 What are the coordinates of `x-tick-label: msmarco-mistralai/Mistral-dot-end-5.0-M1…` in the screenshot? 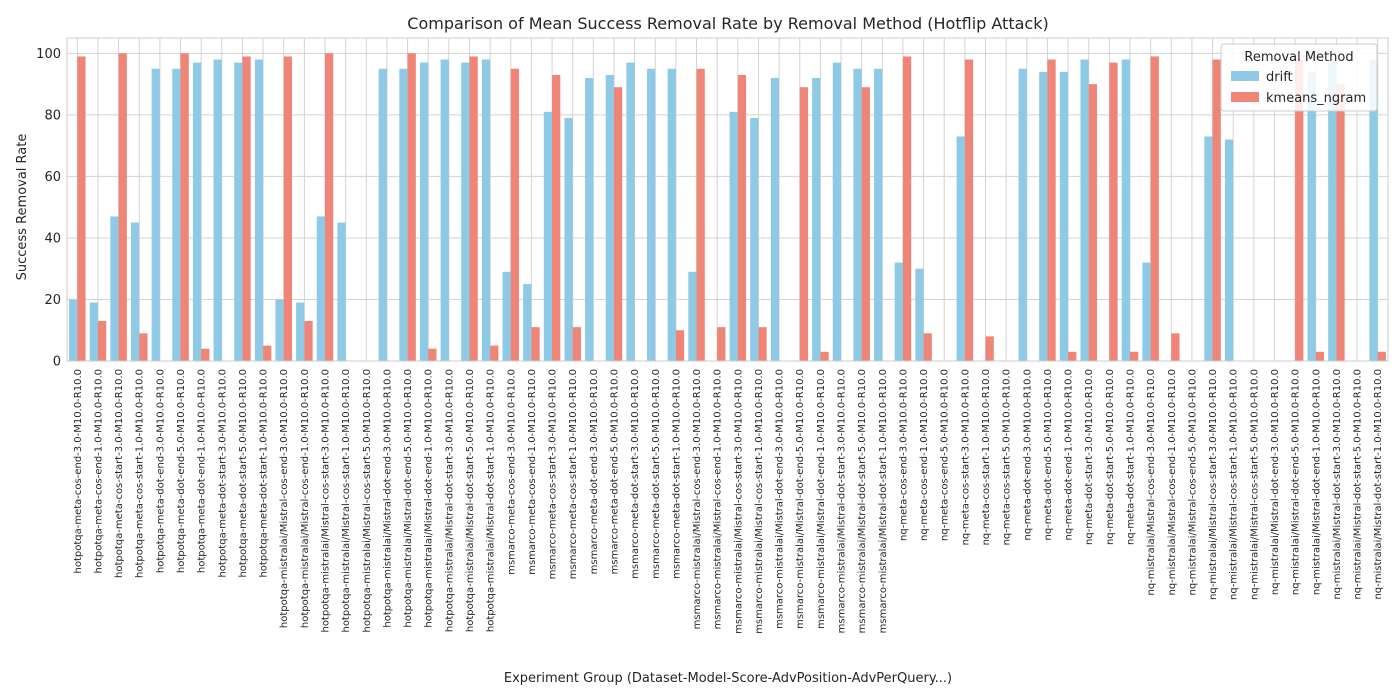 It's located at (800, 499).